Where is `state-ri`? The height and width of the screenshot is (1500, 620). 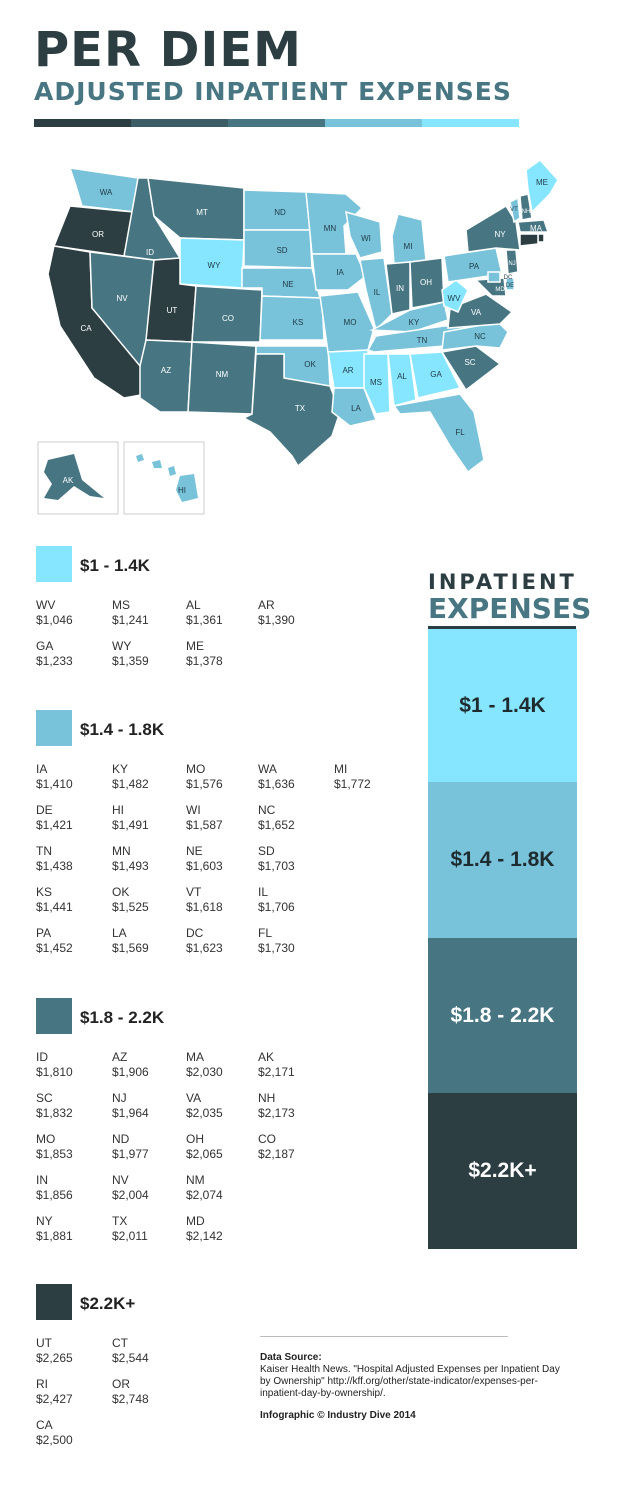 state-ri is located at coordinates (541, 238).